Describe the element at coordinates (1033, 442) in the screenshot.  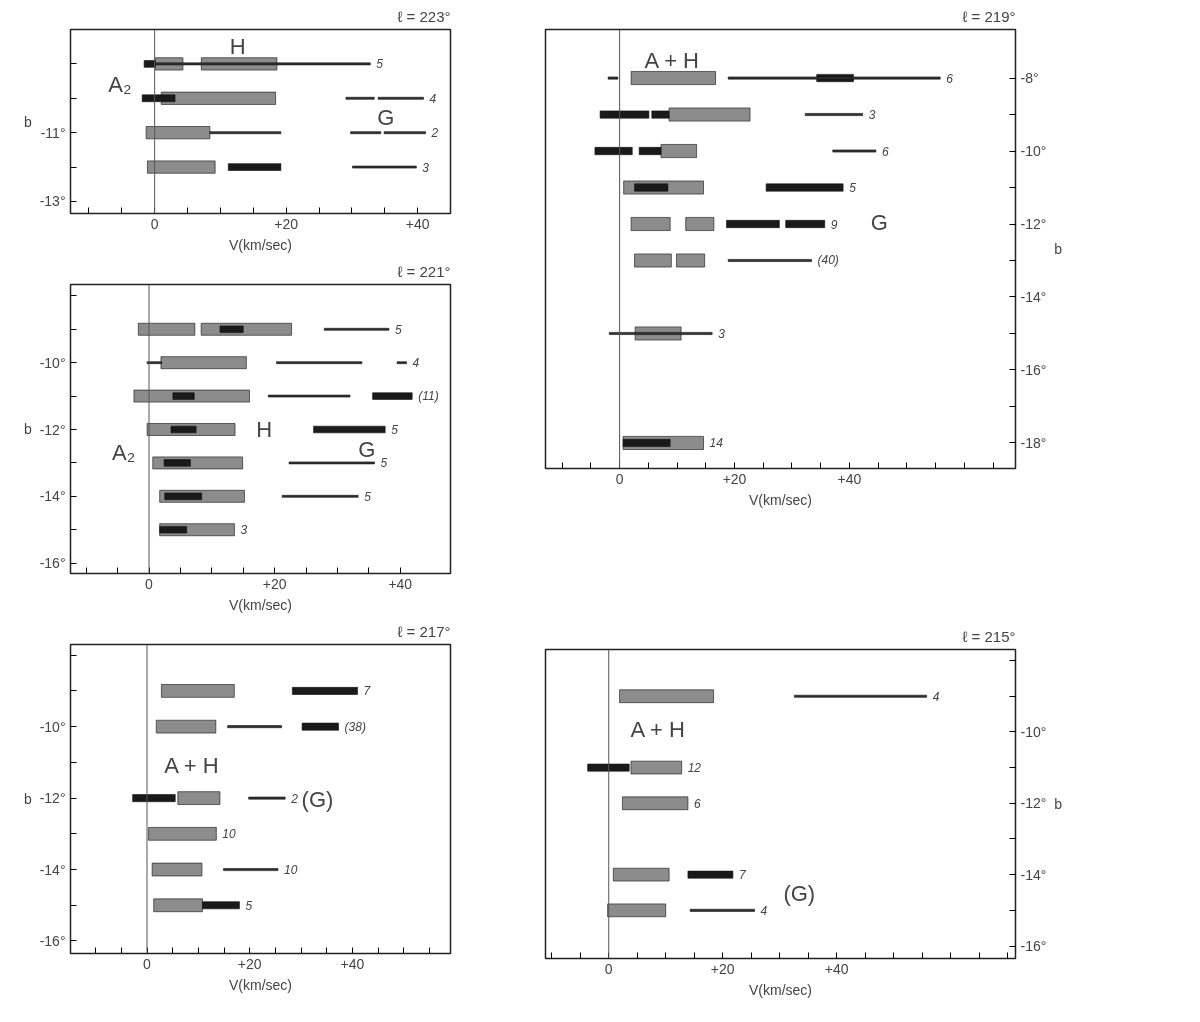
I see `y-tick-label: -18°` at that location.